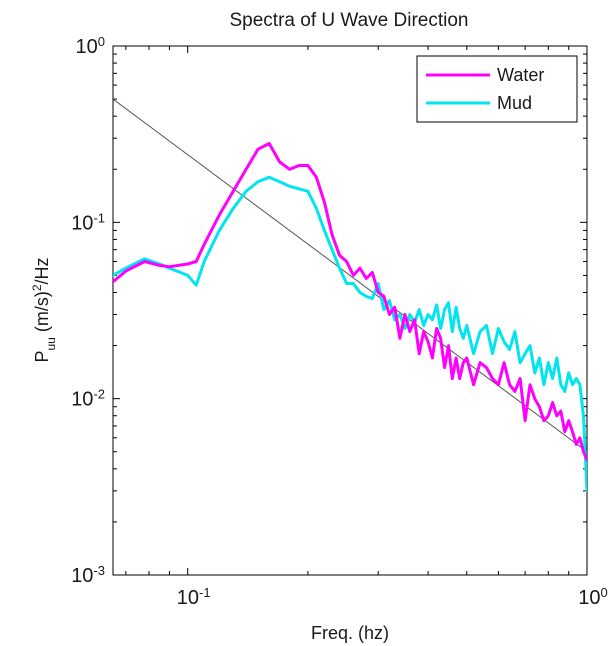 Image resolution: width=609 pixels, height=646 pixels. What do you see at coordinates (194, 597) in the screenshot?
I see `x-tick-label: 10⁻¹` at bounding box center [194, 597].